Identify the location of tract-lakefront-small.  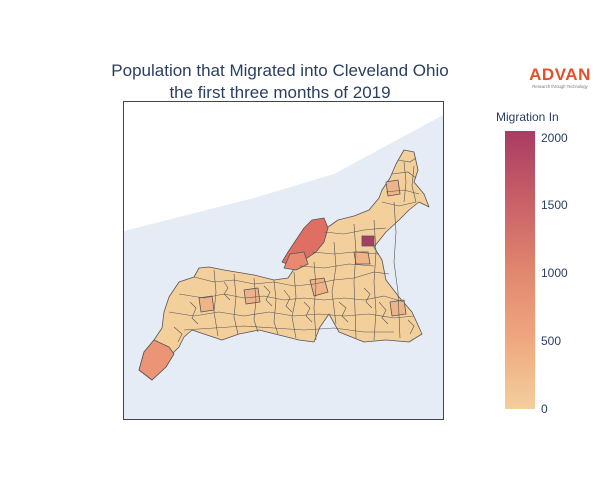
(296, 261).